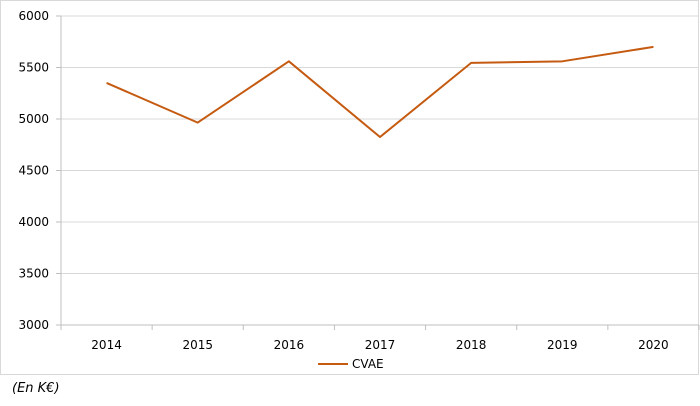 This screenshot has height=406, width=700. What do you see at coordinates (33, 171) in the screenshot?
I see `y-tick-label-4500: 4500` at bounding box center [33, 171].